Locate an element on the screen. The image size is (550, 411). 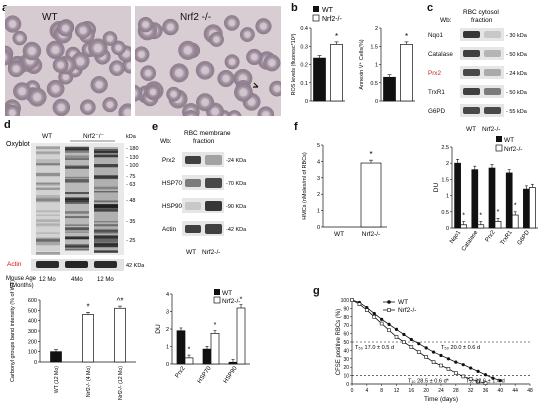
y-tick-label: 300 is located at coordinates (32, 332).